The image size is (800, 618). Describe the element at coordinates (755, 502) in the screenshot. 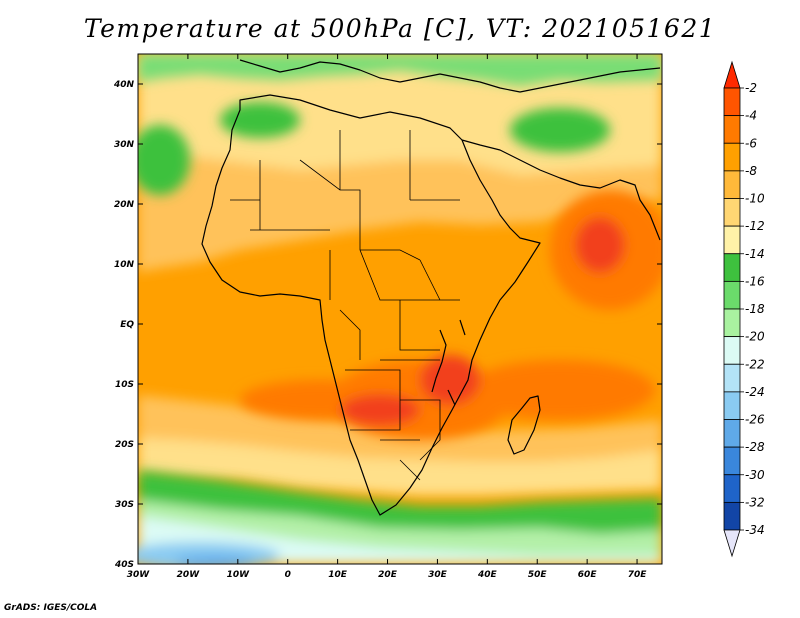

I see `colorbar-label: -32` at that location.